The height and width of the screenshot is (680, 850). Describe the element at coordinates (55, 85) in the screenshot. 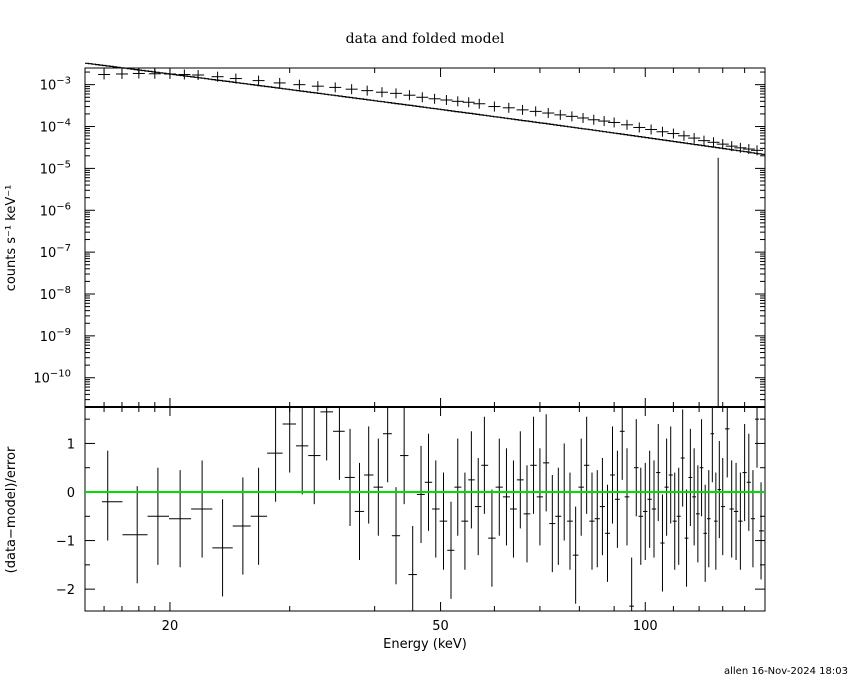

I see `top-y-tick-label: 10⁻³` at that location.